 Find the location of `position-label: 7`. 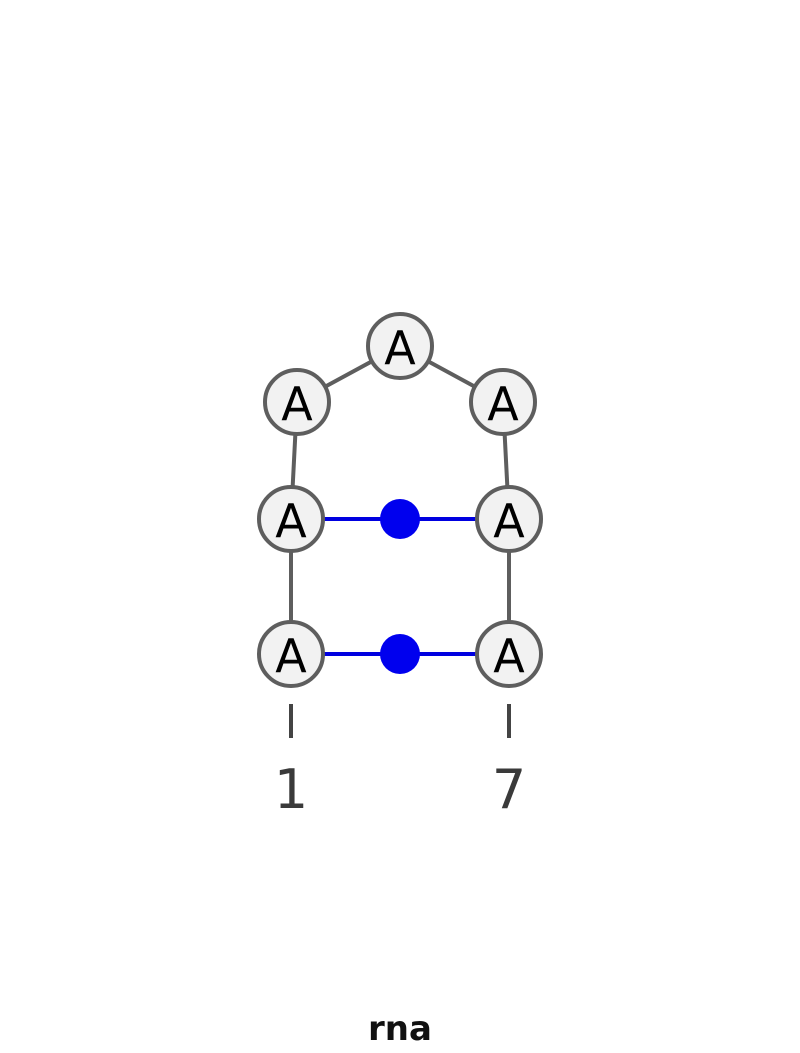

position-label: 7 is located at coordinates (509, 789).